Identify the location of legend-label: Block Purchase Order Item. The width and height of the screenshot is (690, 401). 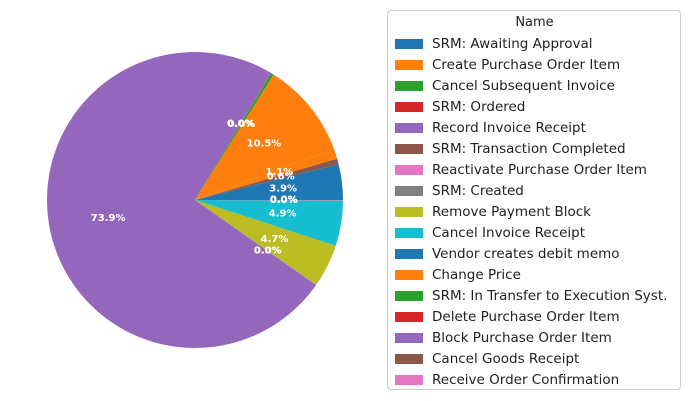
(522, 337).